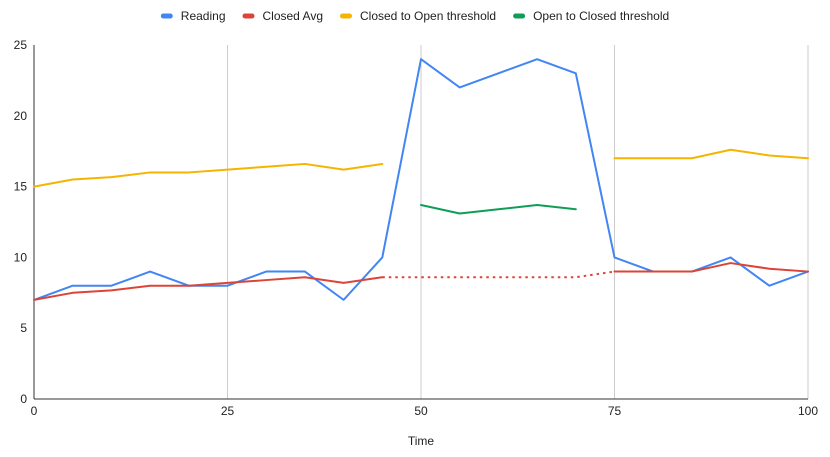 The height and width of the screenshot is (457, 830). I want to click on x-tick-label-50: 50, so click(421, 411).